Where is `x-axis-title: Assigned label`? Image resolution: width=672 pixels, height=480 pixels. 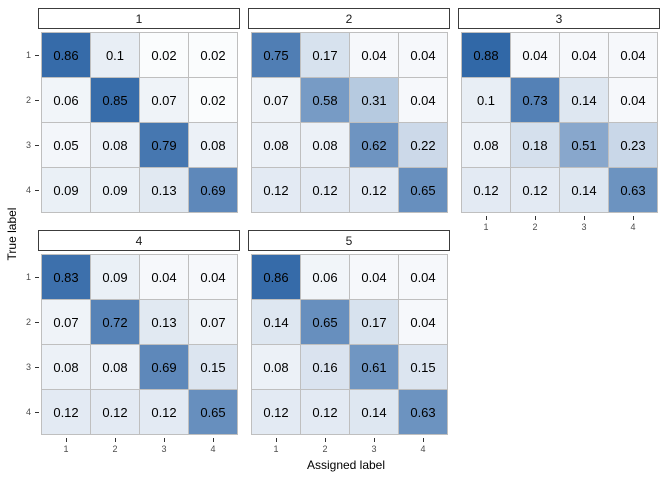 x-axis-title: Assigned label is located at coordinates (346, 465).